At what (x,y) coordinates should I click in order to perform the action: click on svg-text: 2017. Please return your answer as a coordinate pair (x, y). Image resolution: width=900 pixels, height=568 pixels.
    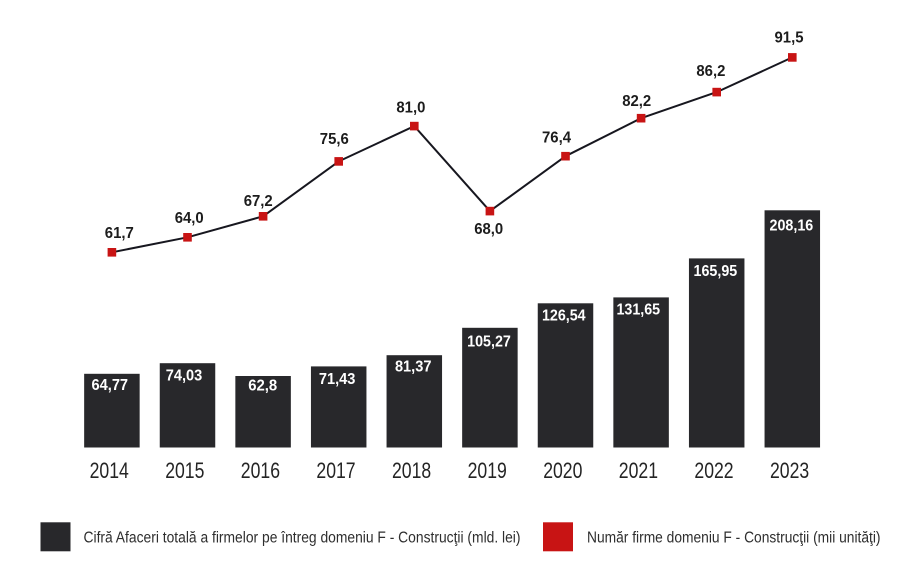
    Looking at the image, I should click on (335, 470).